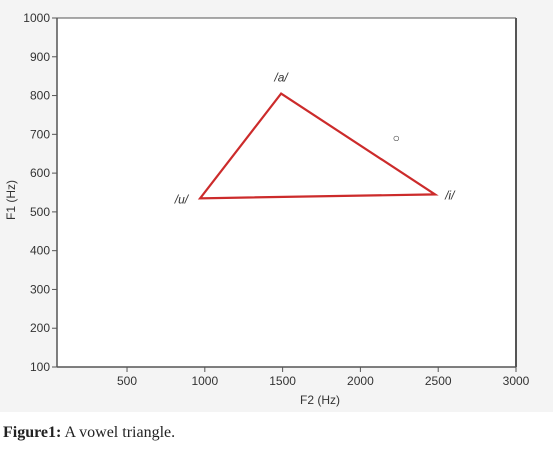 The width and height of the screenshot is (553, 451). Describe the element at coordinates (516, 381) in the screenshot. I see `x-tick-label: 3000` at that location.